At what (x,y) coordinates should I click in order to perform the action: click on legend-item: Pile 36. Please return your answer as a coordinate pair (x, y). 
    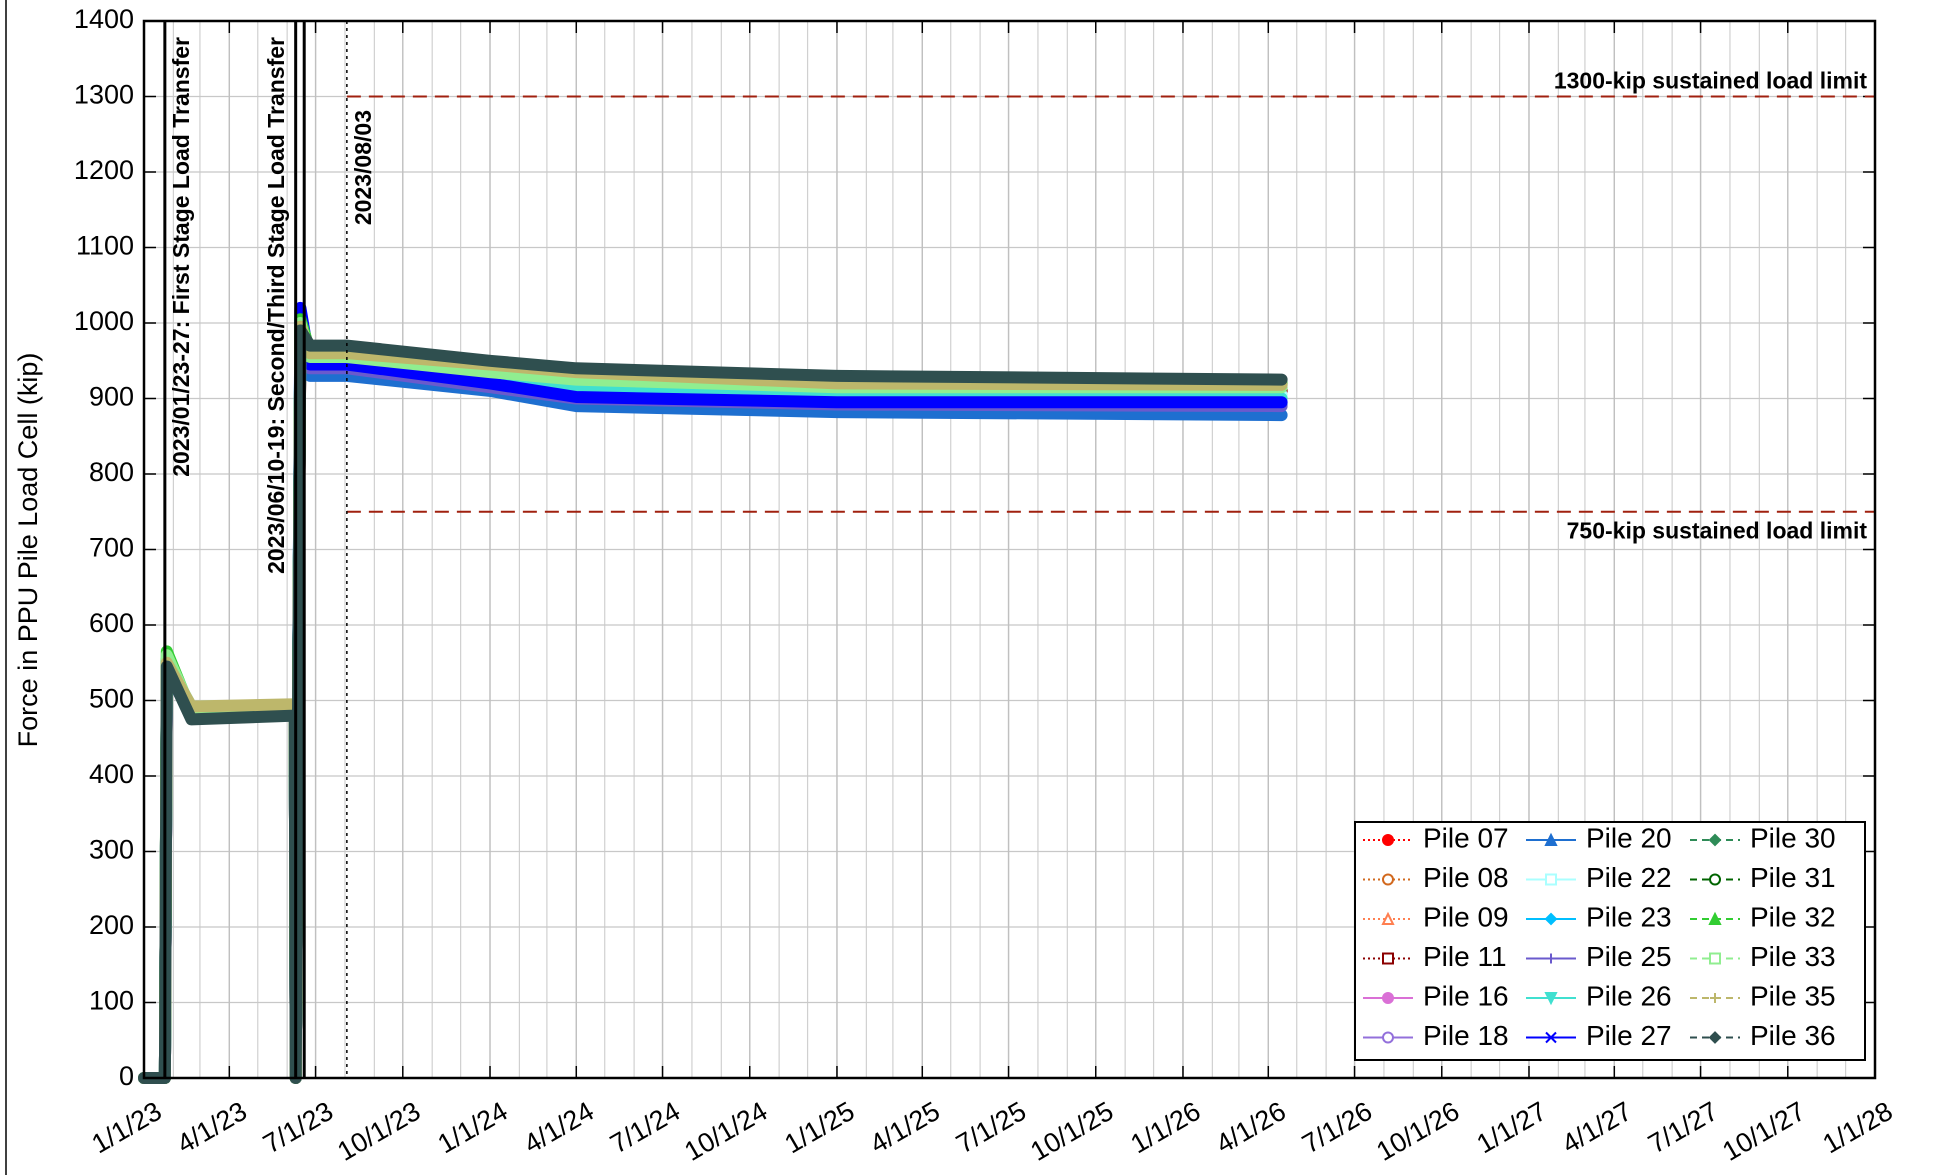
    Looking at the image, I should click on (1763, 1035).